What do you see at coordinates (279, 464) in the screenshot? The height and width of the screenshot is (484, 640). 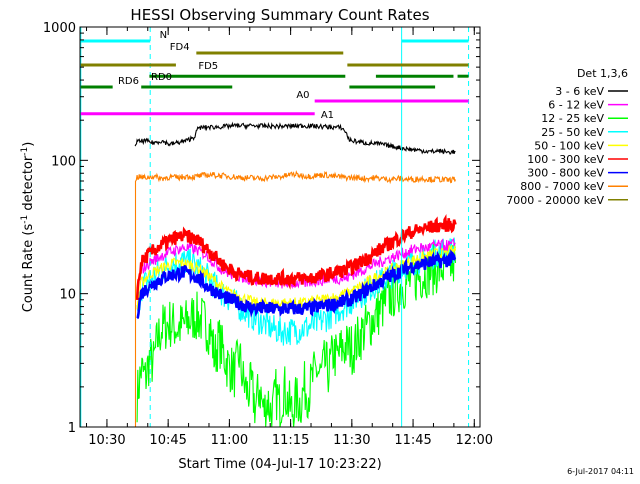 I see `x-axis-label: Start Time (04-Jul-17 10:23:22)` at bounding box center [279, 464].